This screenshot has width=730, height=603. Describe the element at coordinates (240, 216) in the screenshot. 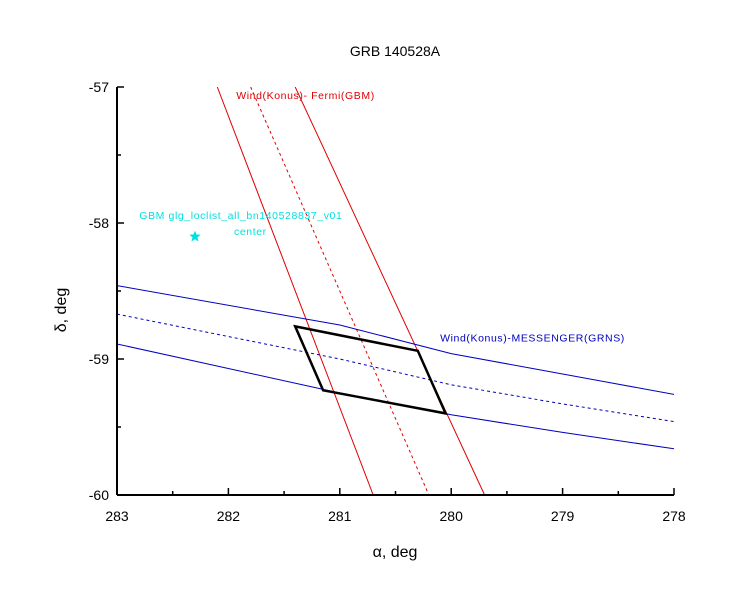

I see `annotation-2: GBM glg_loclist_all_bn140528837_v01` at that location.